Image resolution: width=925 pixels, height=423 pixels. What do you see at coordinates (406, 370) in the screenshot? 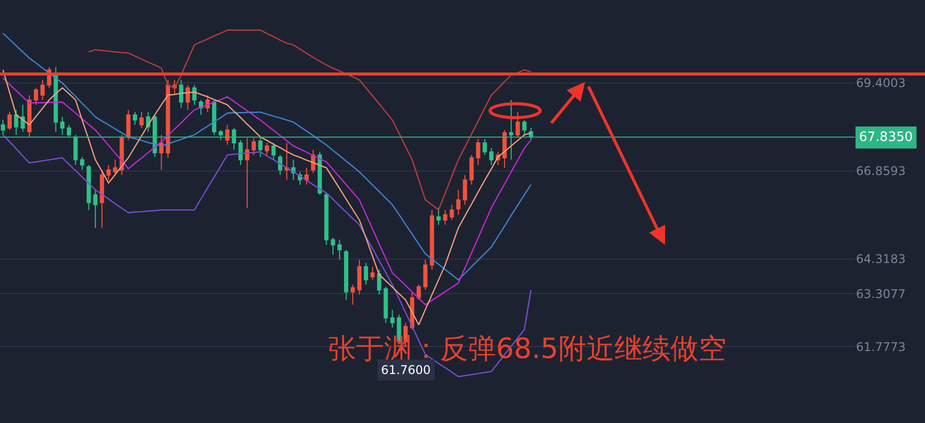
I see `annotation: 61.7600` at bounding box center [406, 370].